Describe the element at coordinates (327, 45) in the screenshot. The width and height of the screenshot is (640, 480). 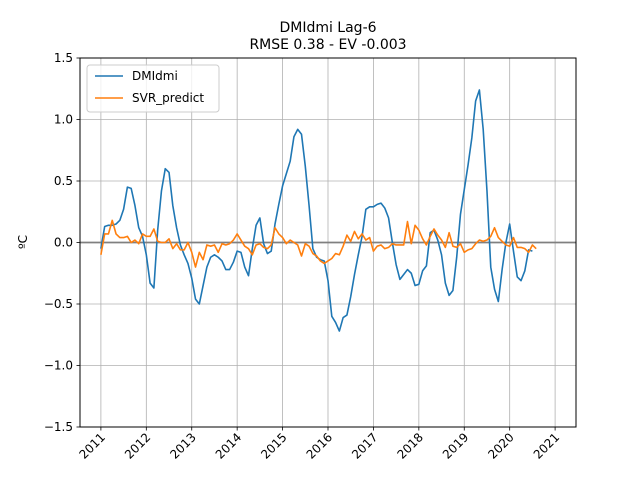
I see `chart-subtitle: RMSE 0.38 - EV -0.003` at that location.